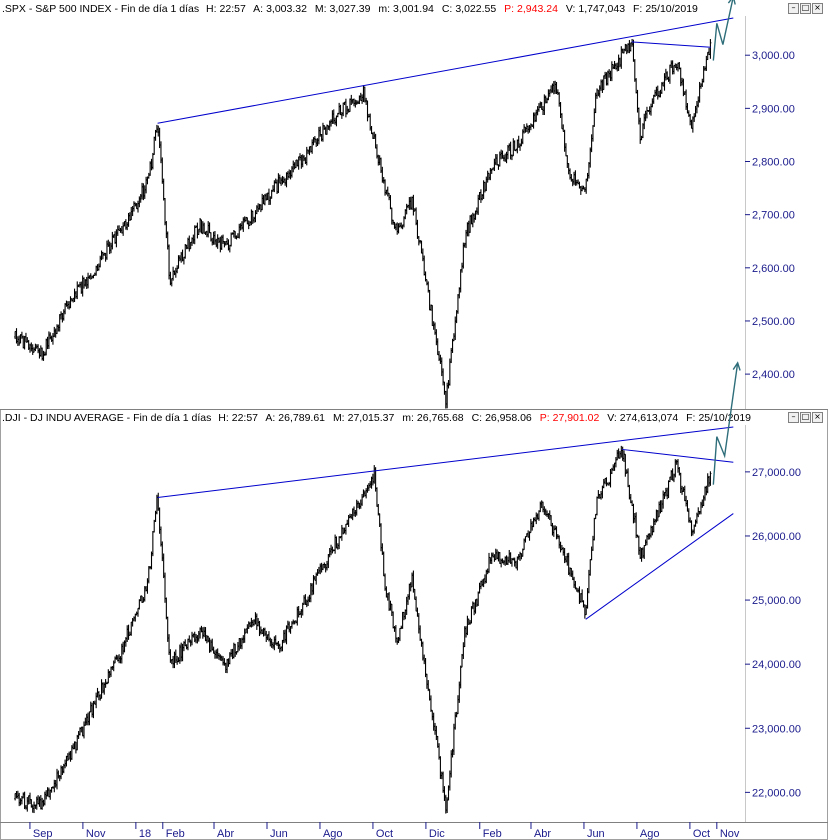  Describe the element at coordinates (437, 834) in the screenshot. I see `xtick-label: Dic` at that location.